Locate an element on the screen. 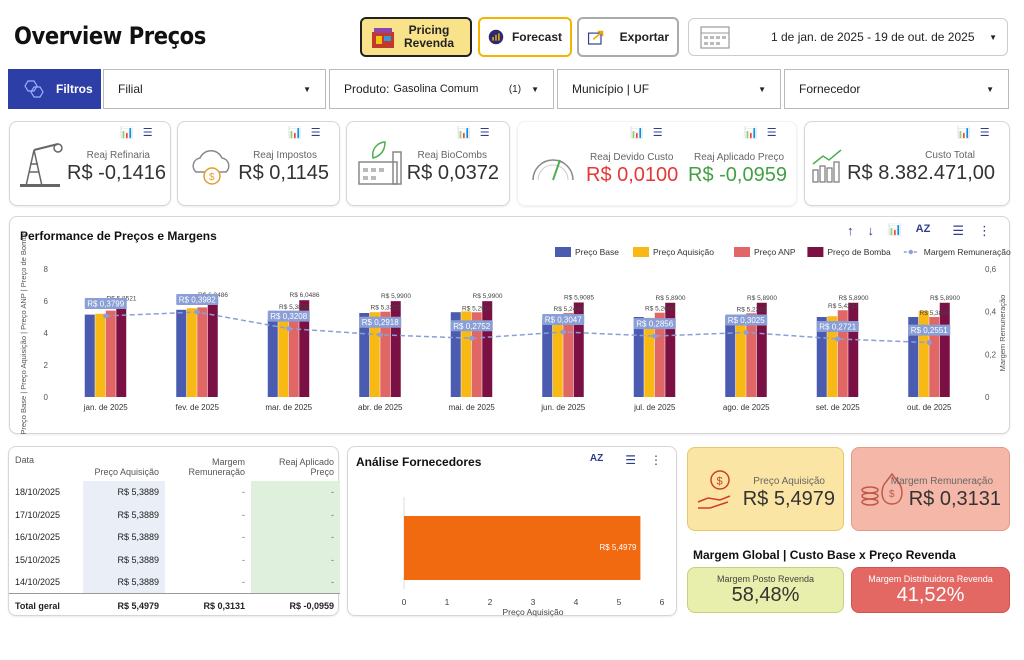 The width and height of the screenshot is (1024, 660). table-cell: 18/10/2025 is located at coordinates (38, 492).